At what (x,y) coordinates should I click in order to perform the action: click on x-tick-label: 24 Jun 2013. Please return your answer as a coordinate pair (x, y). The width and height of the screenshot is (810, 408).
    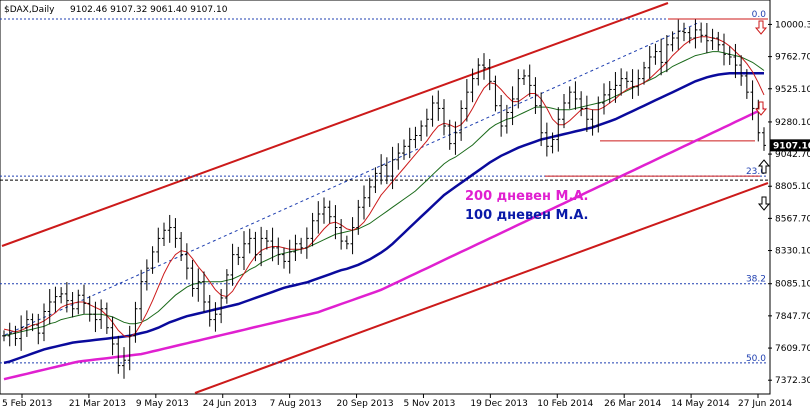
    Looking at the image, I should click on (230, 403).